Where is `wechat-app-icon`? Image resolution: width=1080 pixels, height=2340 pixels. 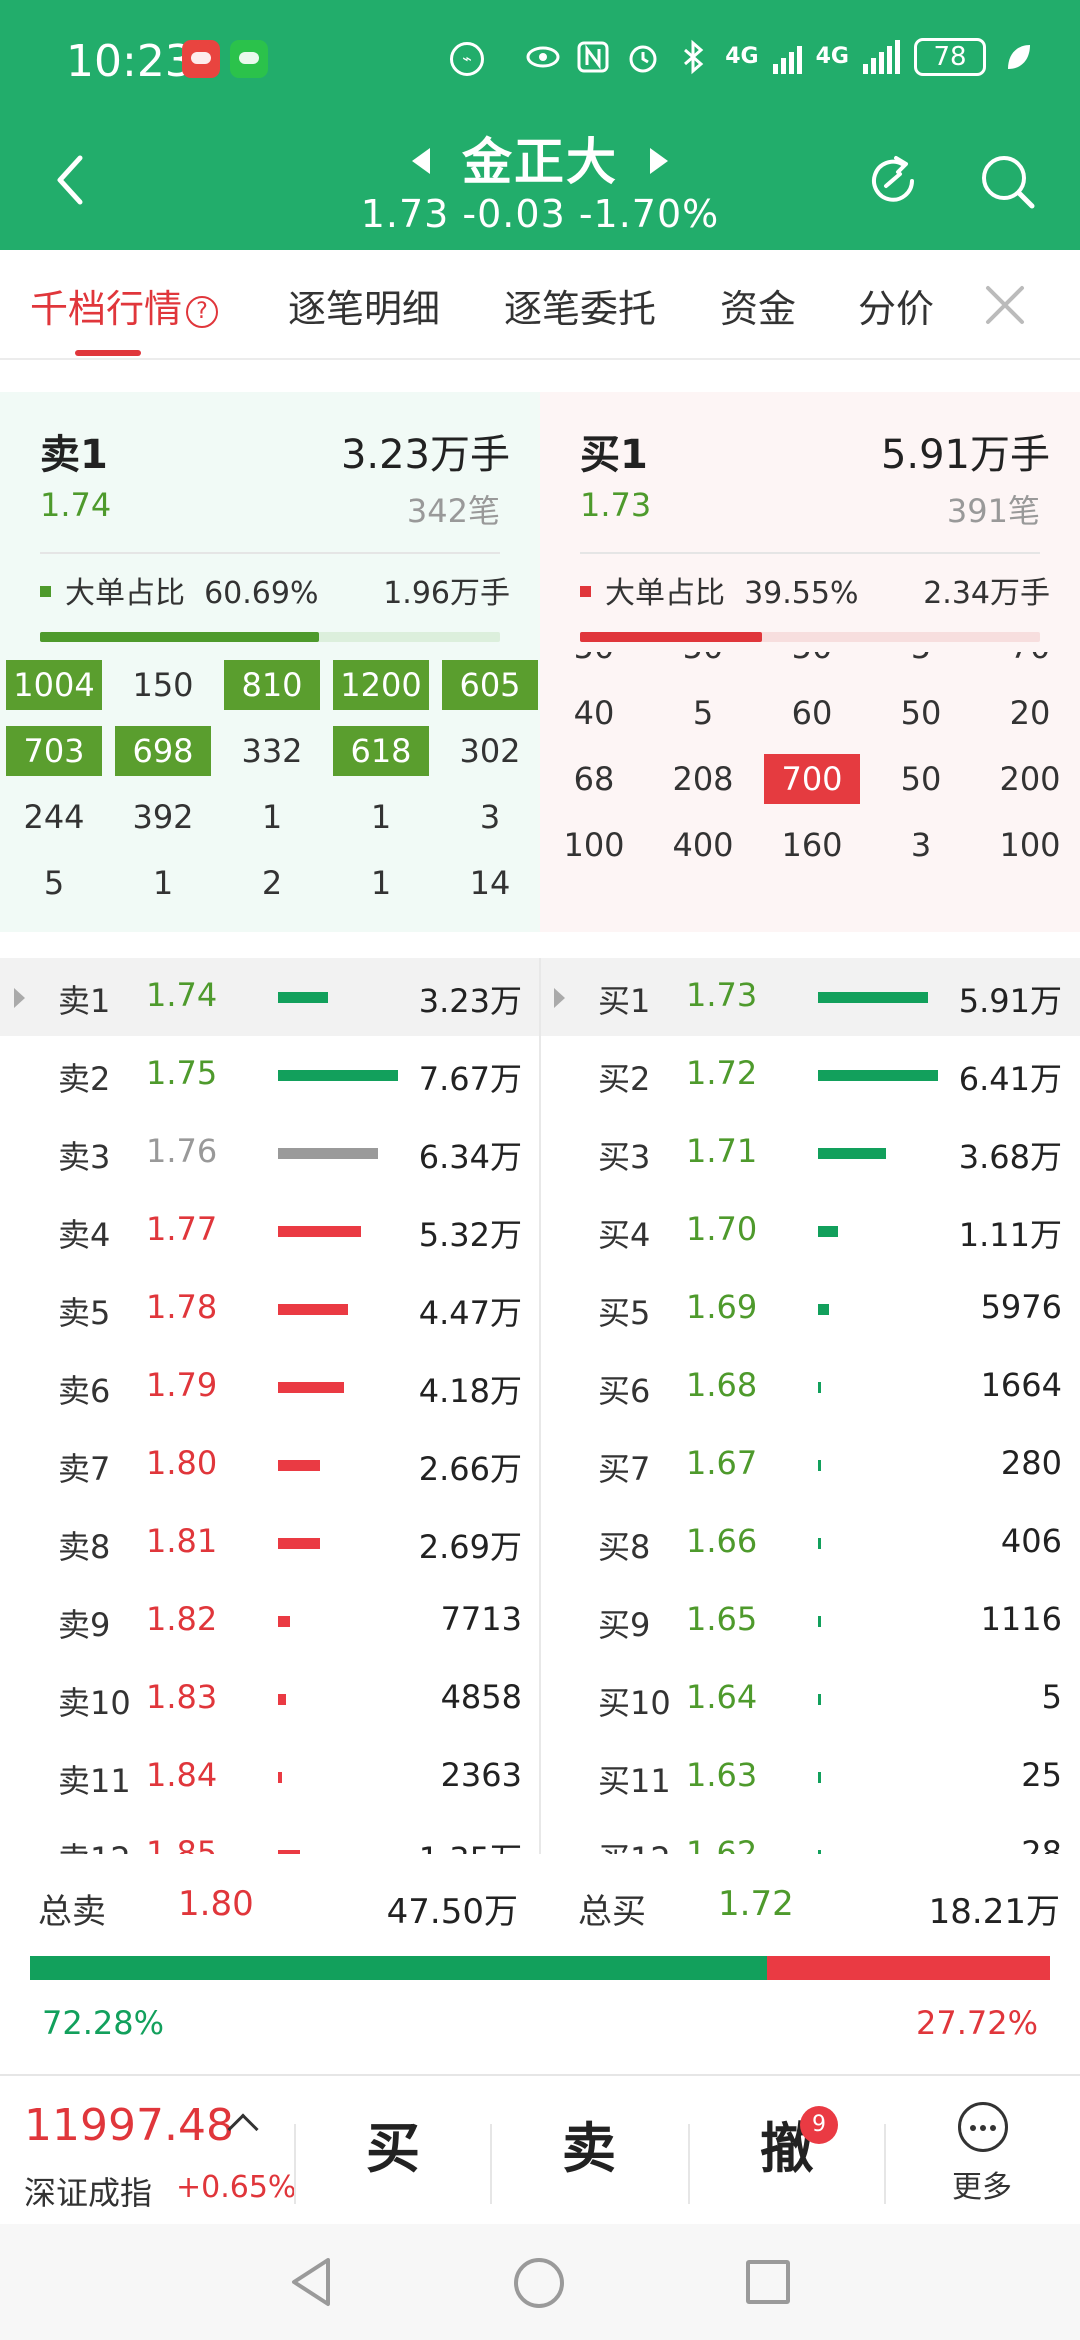
wechat-app-icon is located at coordinates (249, 59).